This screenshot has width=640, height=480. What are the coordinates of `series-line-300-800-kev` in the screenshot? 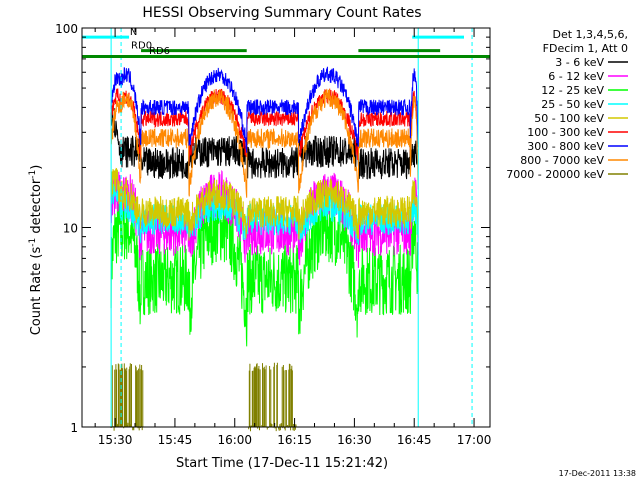 It's located at (264, 109).